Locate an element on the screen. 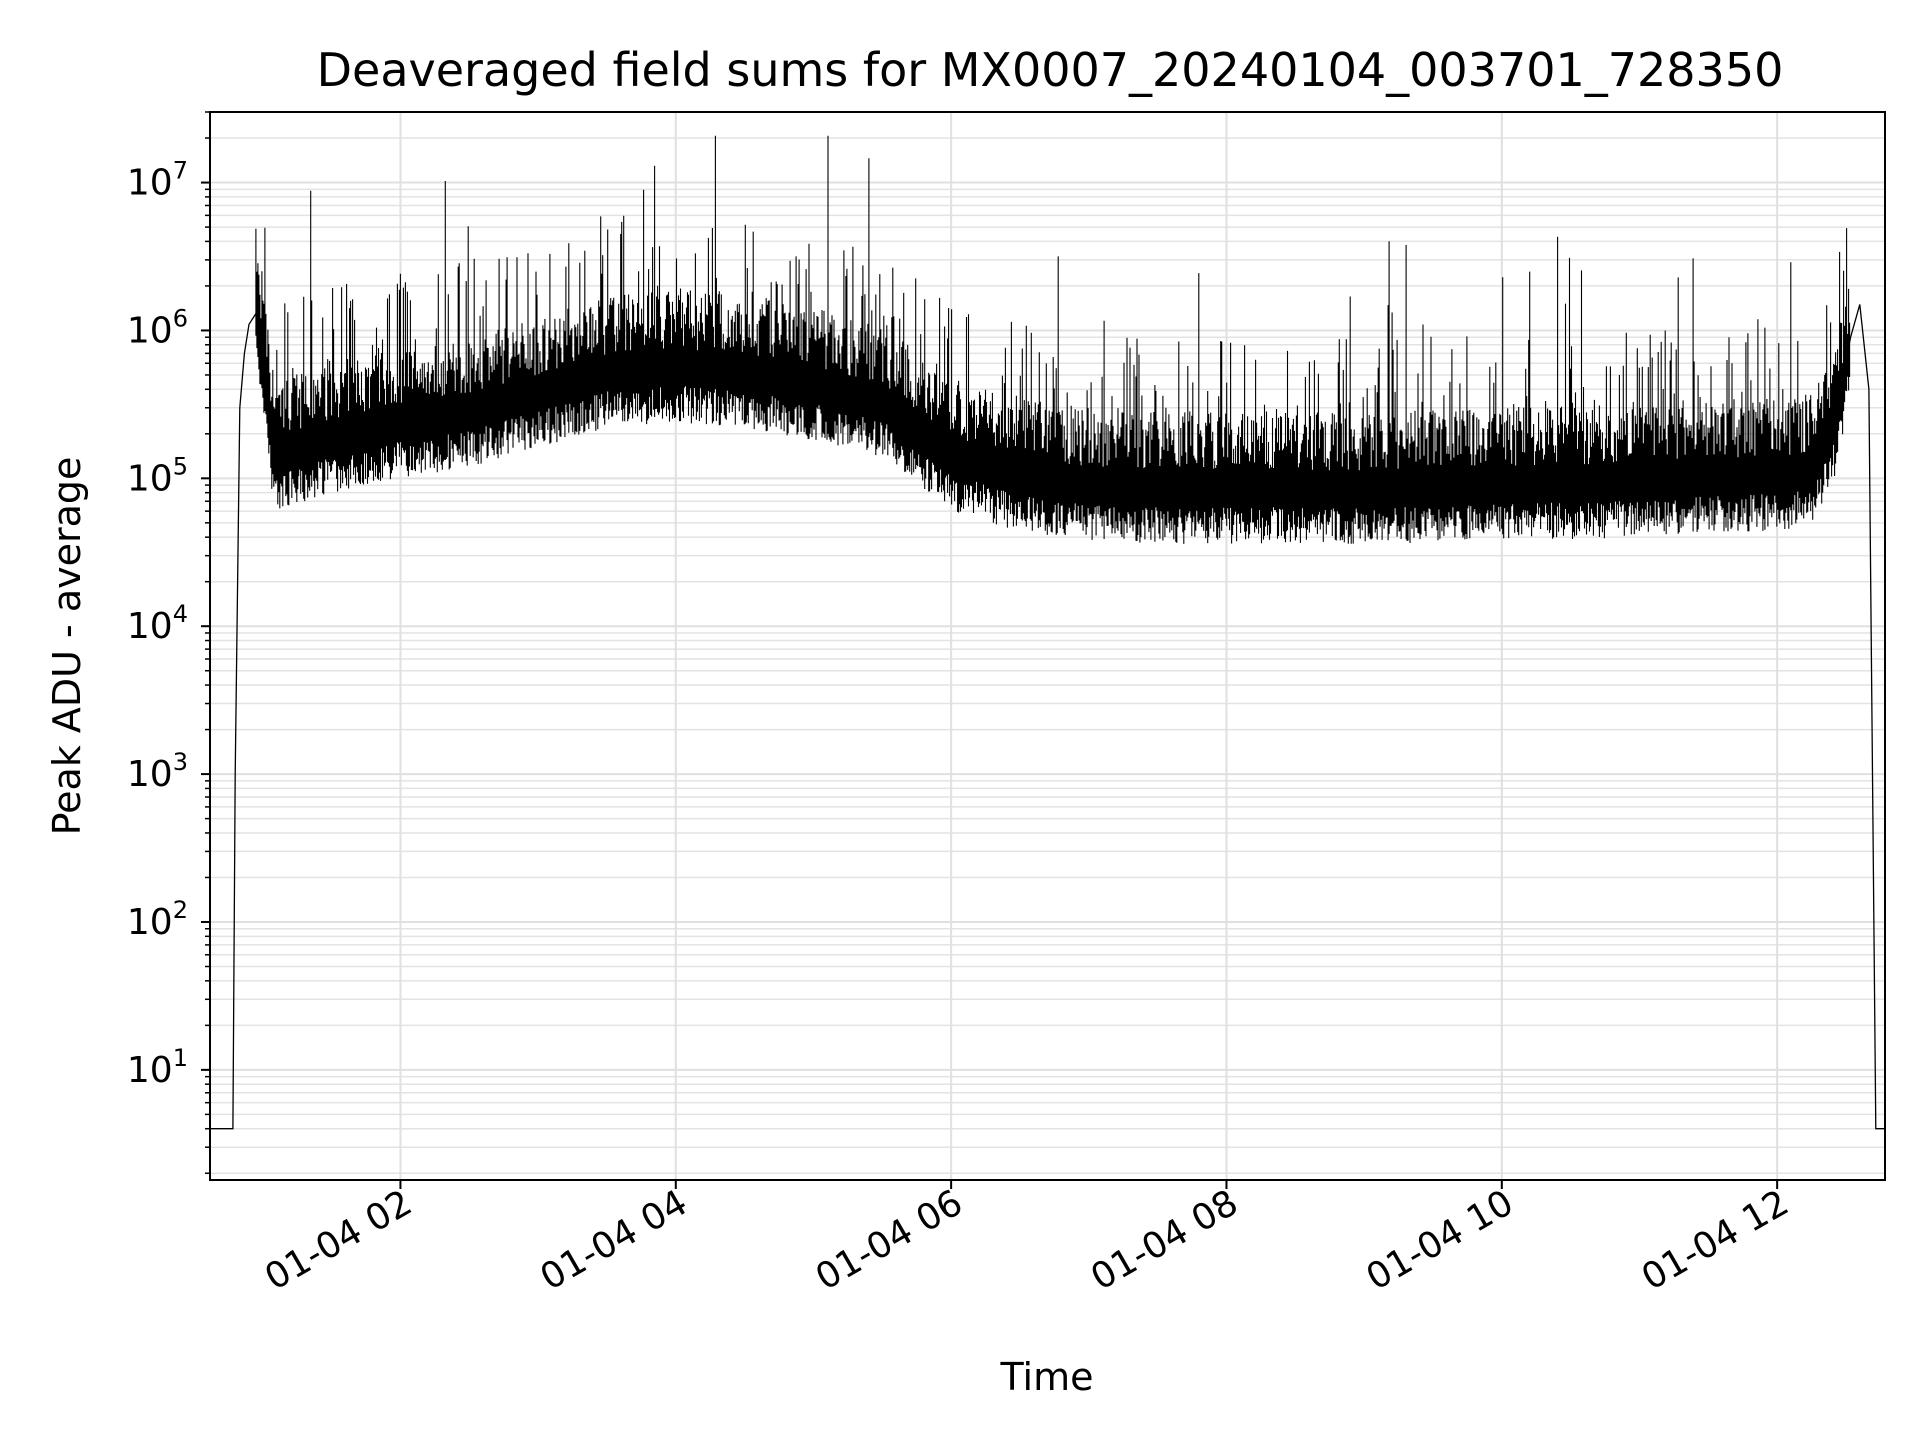 Image resolution: width=1920 pixels, height=1440 pixels. x-axis-label: Time is located at coordinates (1047, 1377).